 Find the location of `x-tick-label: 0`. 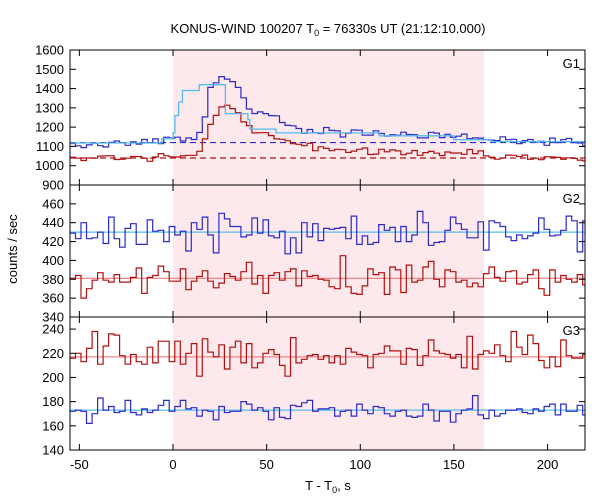

x-tick-label: 0 is located at coordinates (172, 464).